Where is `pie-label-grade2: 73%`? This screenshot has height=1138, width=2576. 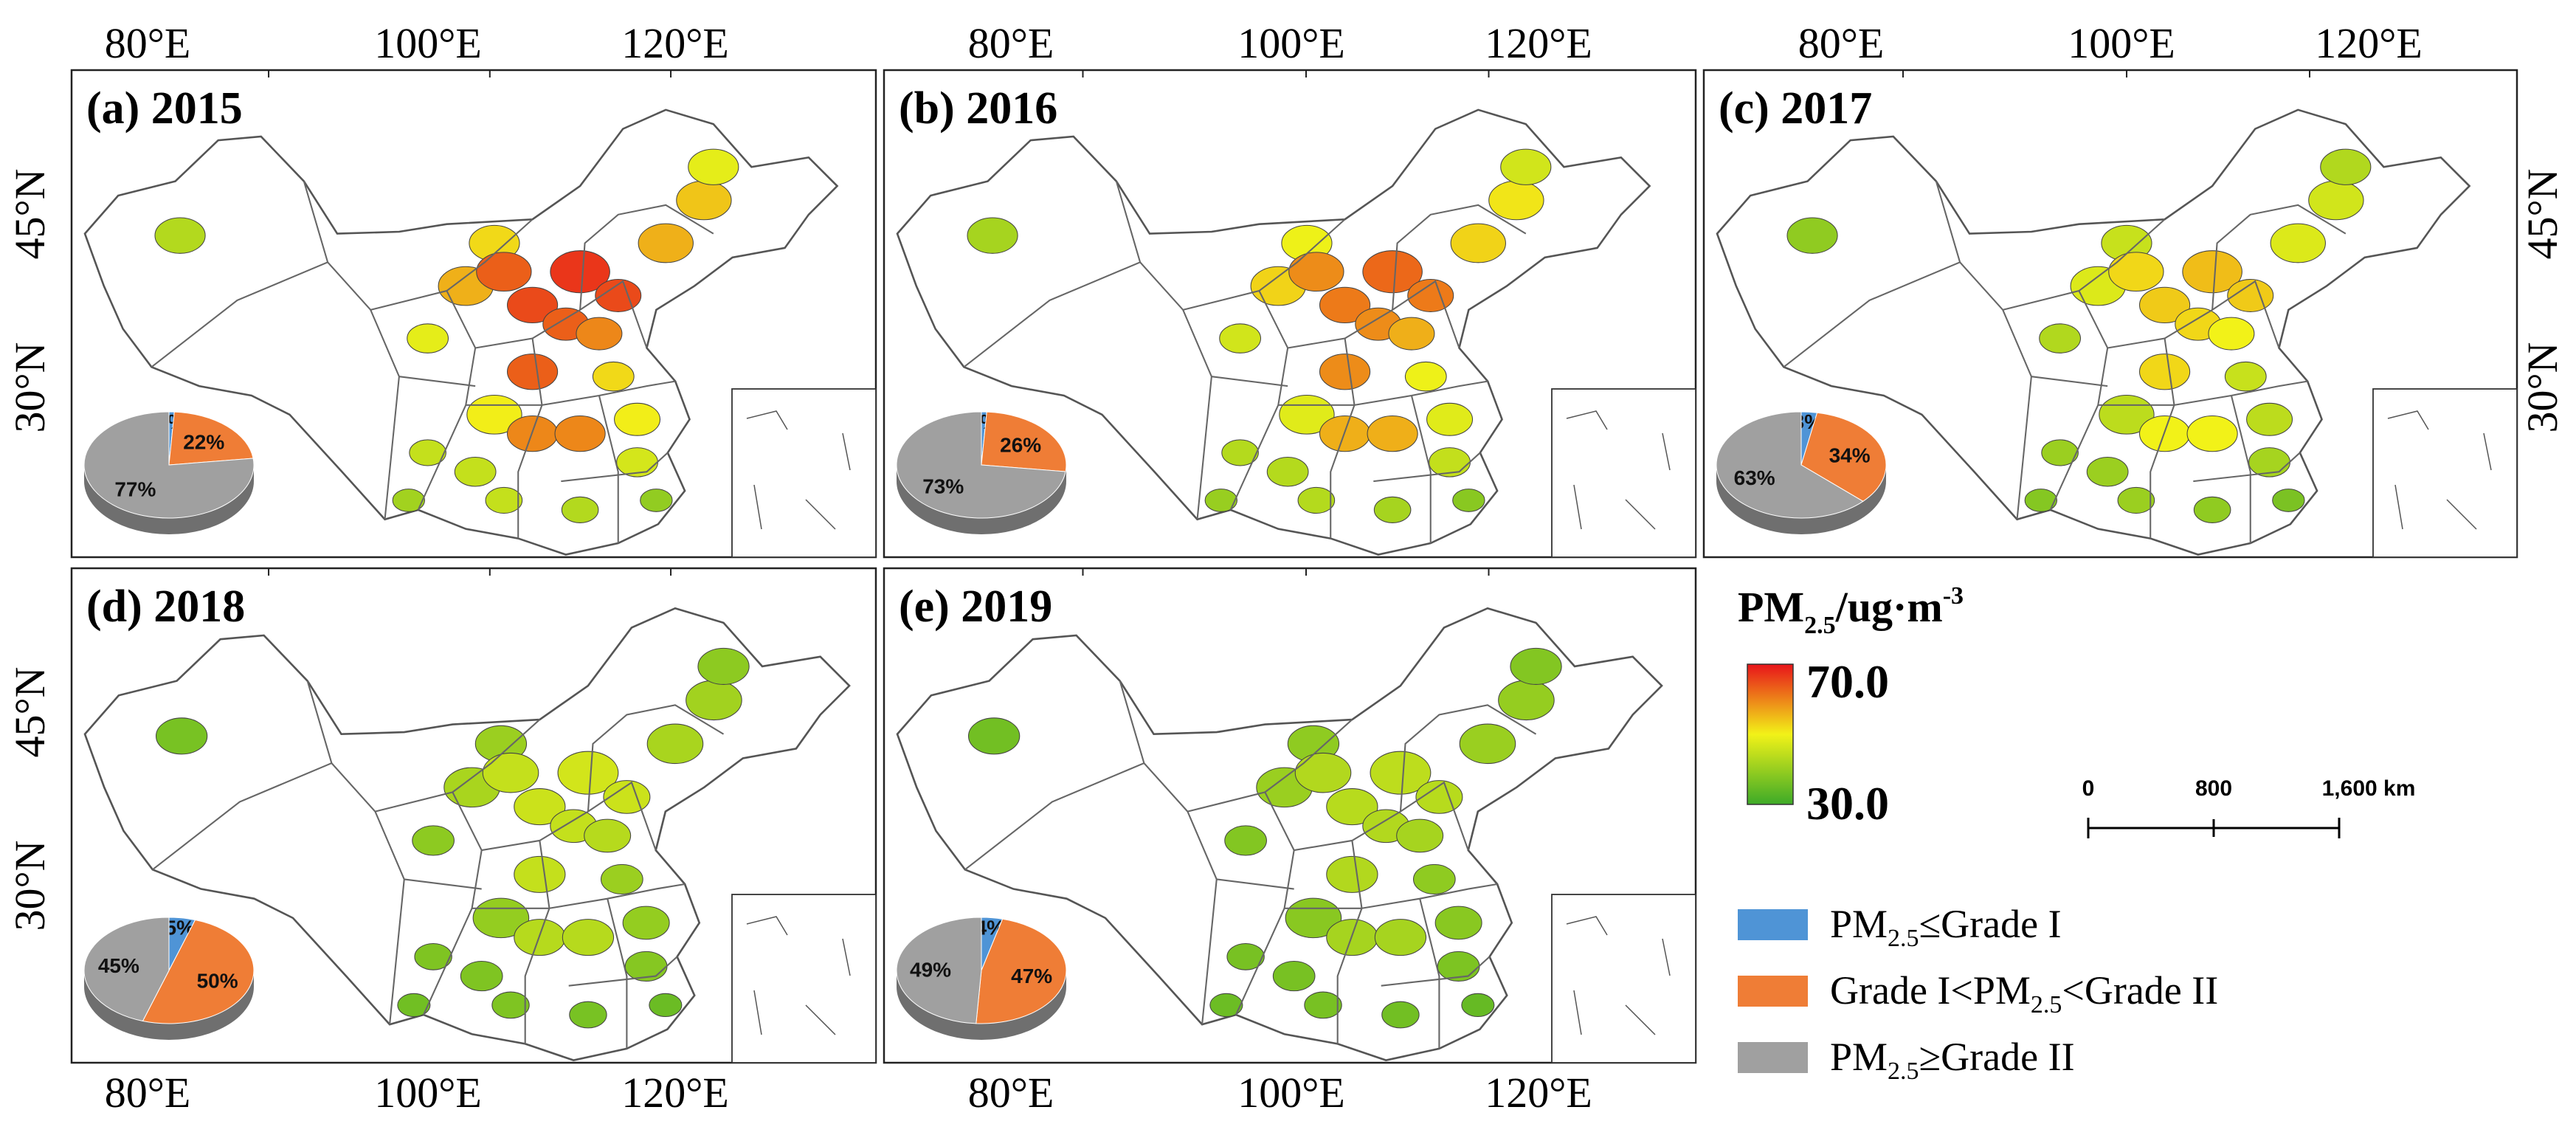
pie-label-grade2: 73% is located at coordinates (943, 487).